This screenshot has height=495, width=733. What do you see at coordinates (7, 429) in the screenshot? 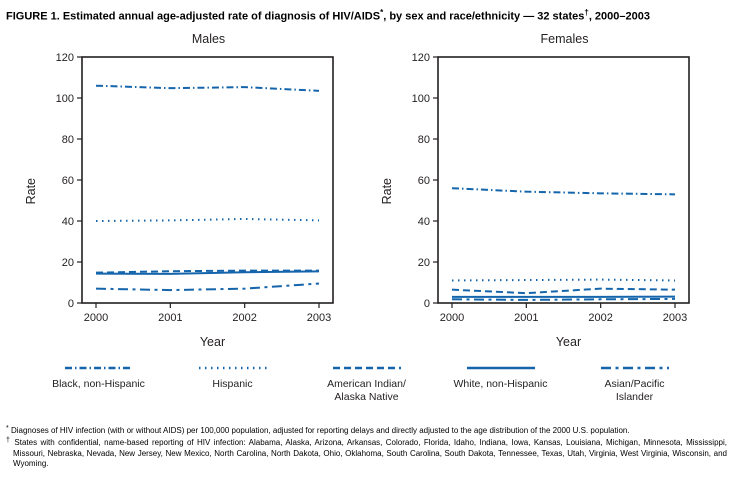
I see `footnote-marker: *` at bounding box center [7, 429].